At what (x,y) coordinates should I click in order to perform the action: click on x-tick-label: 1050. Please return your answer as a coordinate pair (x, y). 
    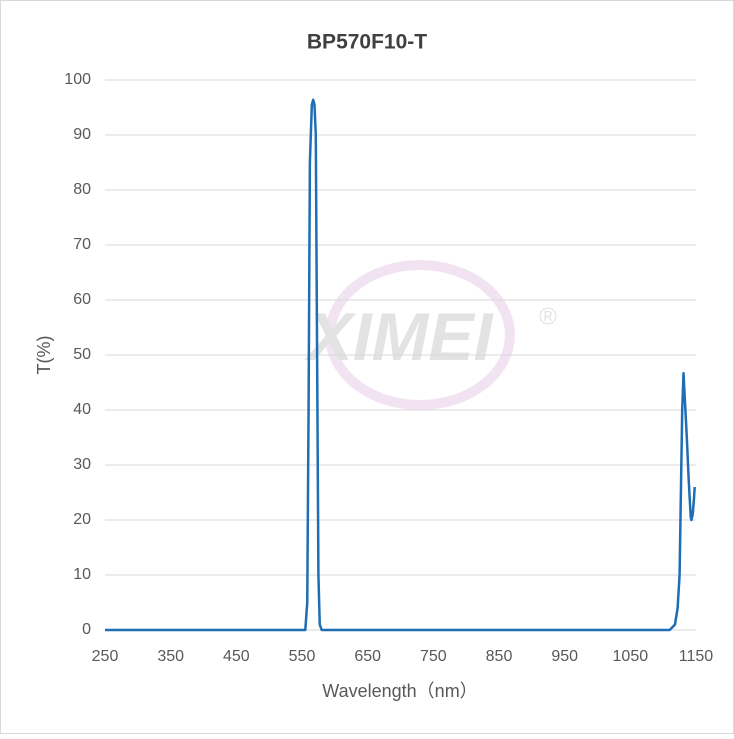
    Looking at the image, I should click on (631, 656).